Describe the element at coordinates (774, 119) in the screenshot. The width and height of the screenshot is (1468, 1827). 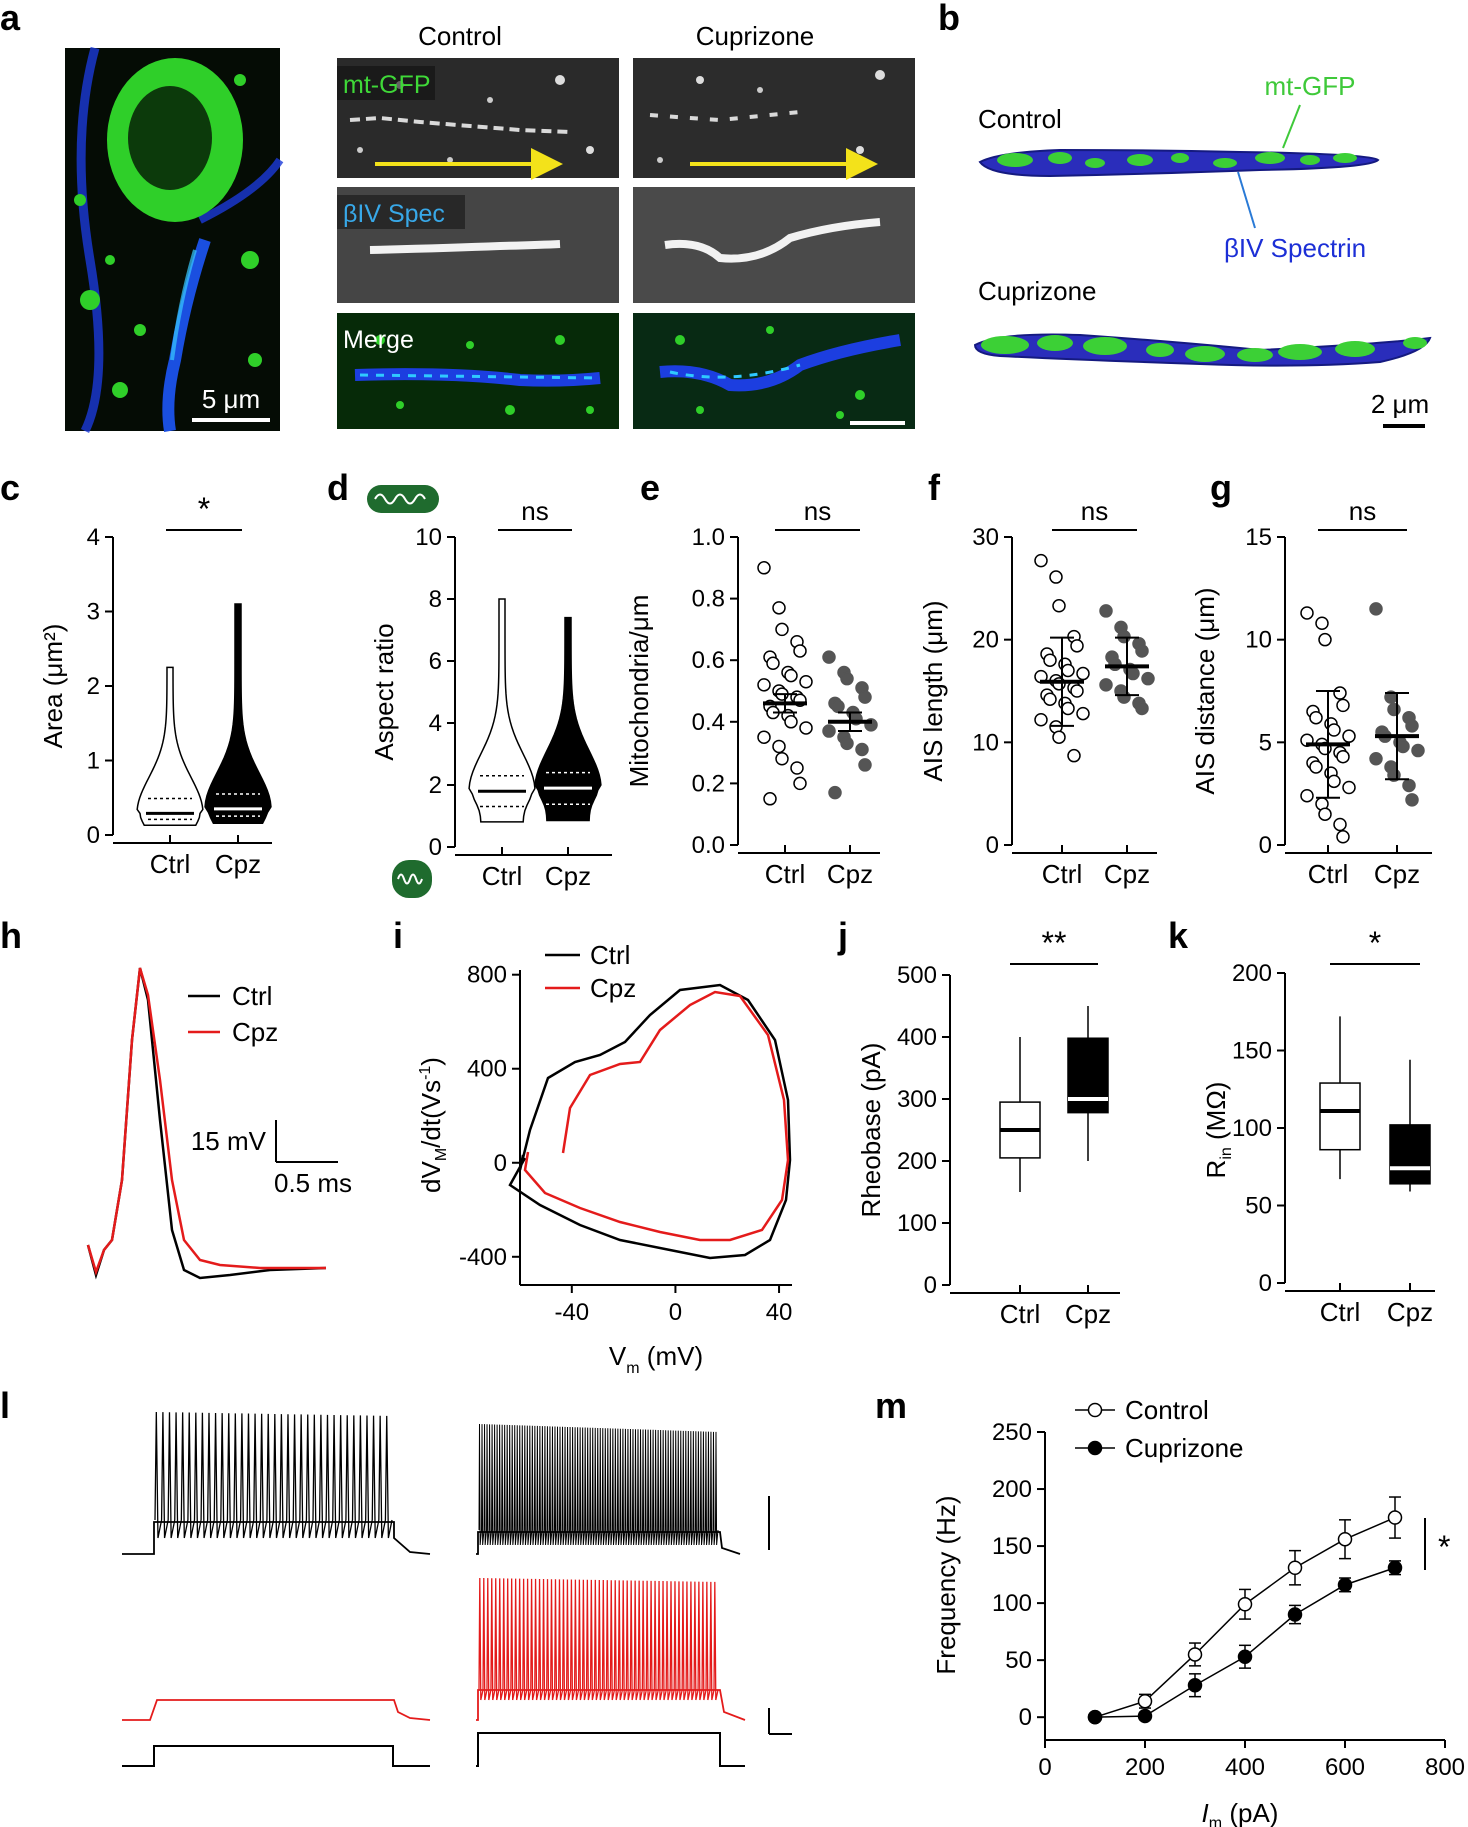
I see `panel-a-mtgfp-cuprizone` at that location.